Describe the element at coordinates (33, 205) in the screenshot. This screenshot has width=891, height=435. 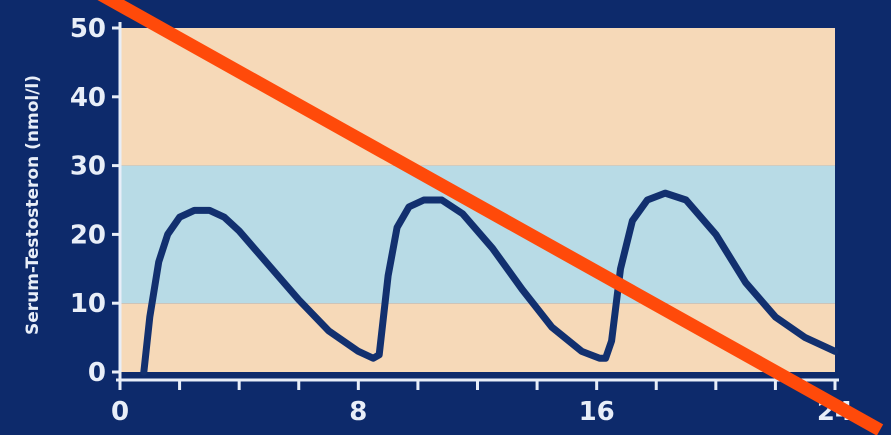
I see `y-axis-label: Serum-Testosteron (nmol/l)` at that location.